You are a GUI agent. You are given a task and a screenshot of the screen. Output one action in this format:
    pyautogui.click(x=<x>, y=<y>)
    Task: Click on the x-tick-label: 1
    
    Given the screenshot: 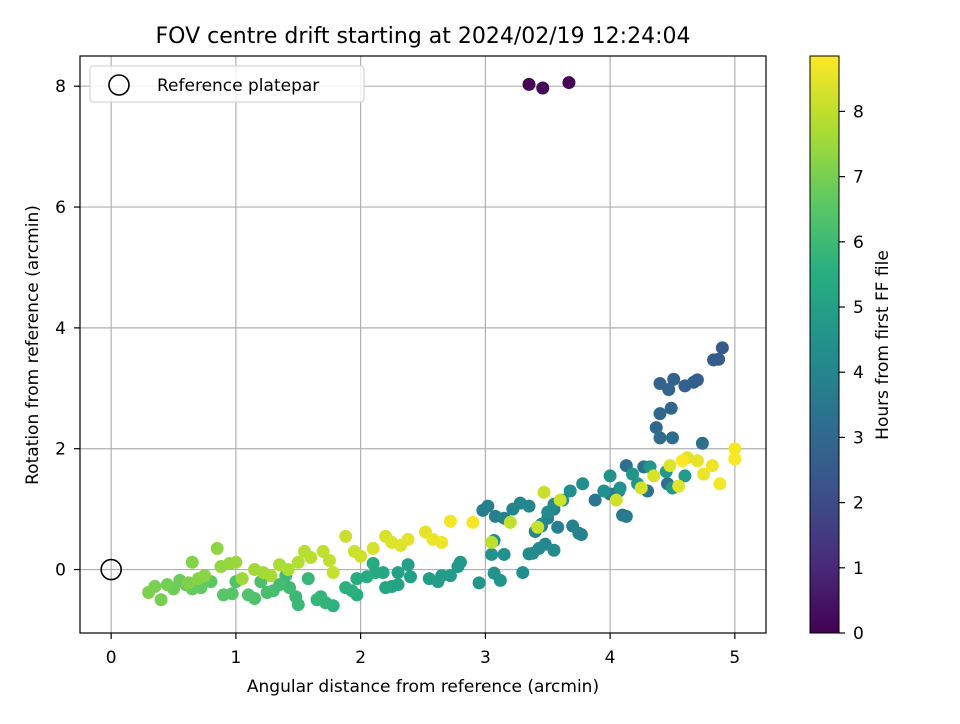 What is the action you would take?
    pyautogui.click(x=235, y=658)
    